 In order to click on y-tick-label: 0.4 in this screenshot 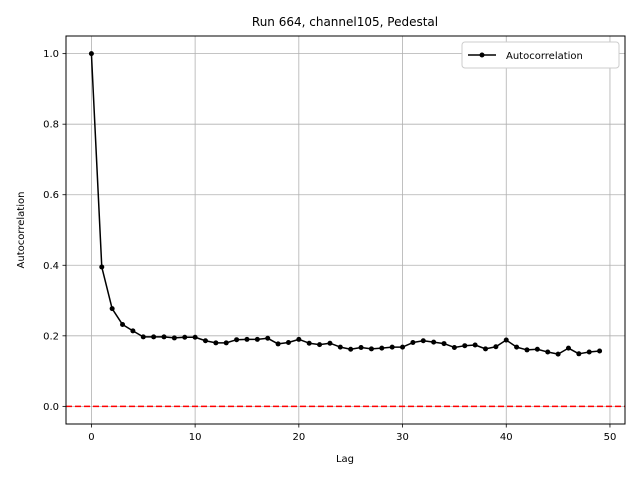, I will do `click(51, 266)`.